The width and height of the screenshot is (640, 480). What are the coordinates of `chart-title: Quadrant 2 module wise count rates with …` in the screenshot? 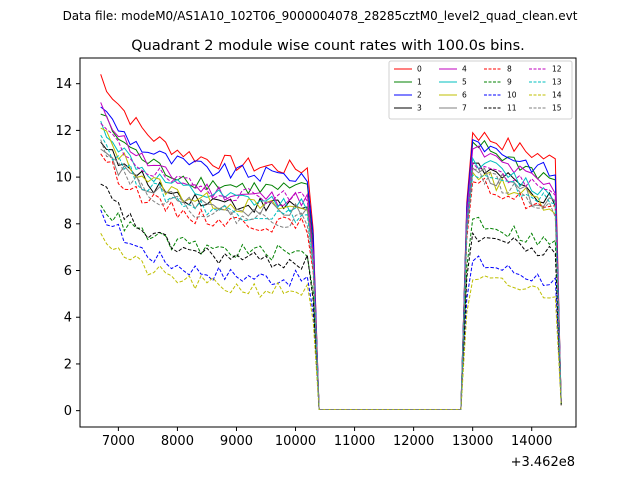 It's located at (328, 46).